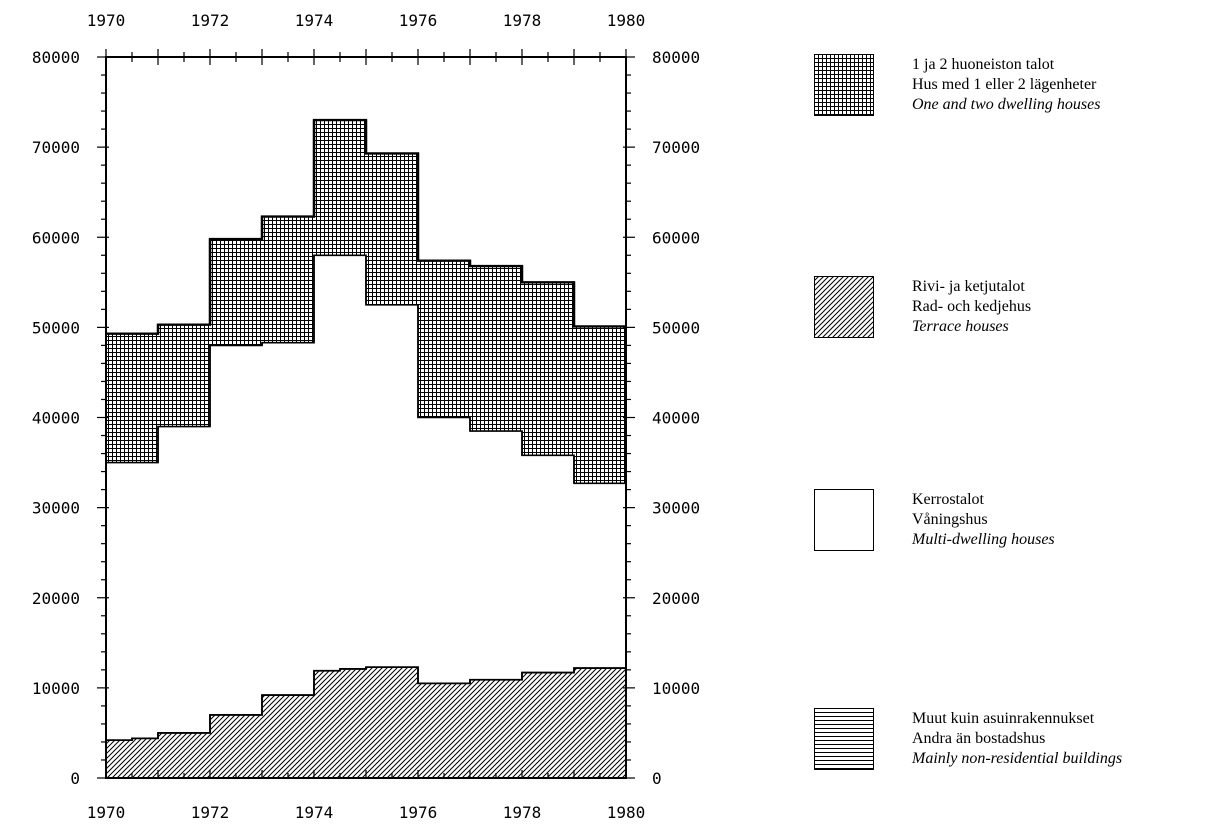 This screenshot has width=1217, height=826. Describe the element at coordinates (418, 20) in the screenshot. I see `x-tick-label-top: 1976` at that location.